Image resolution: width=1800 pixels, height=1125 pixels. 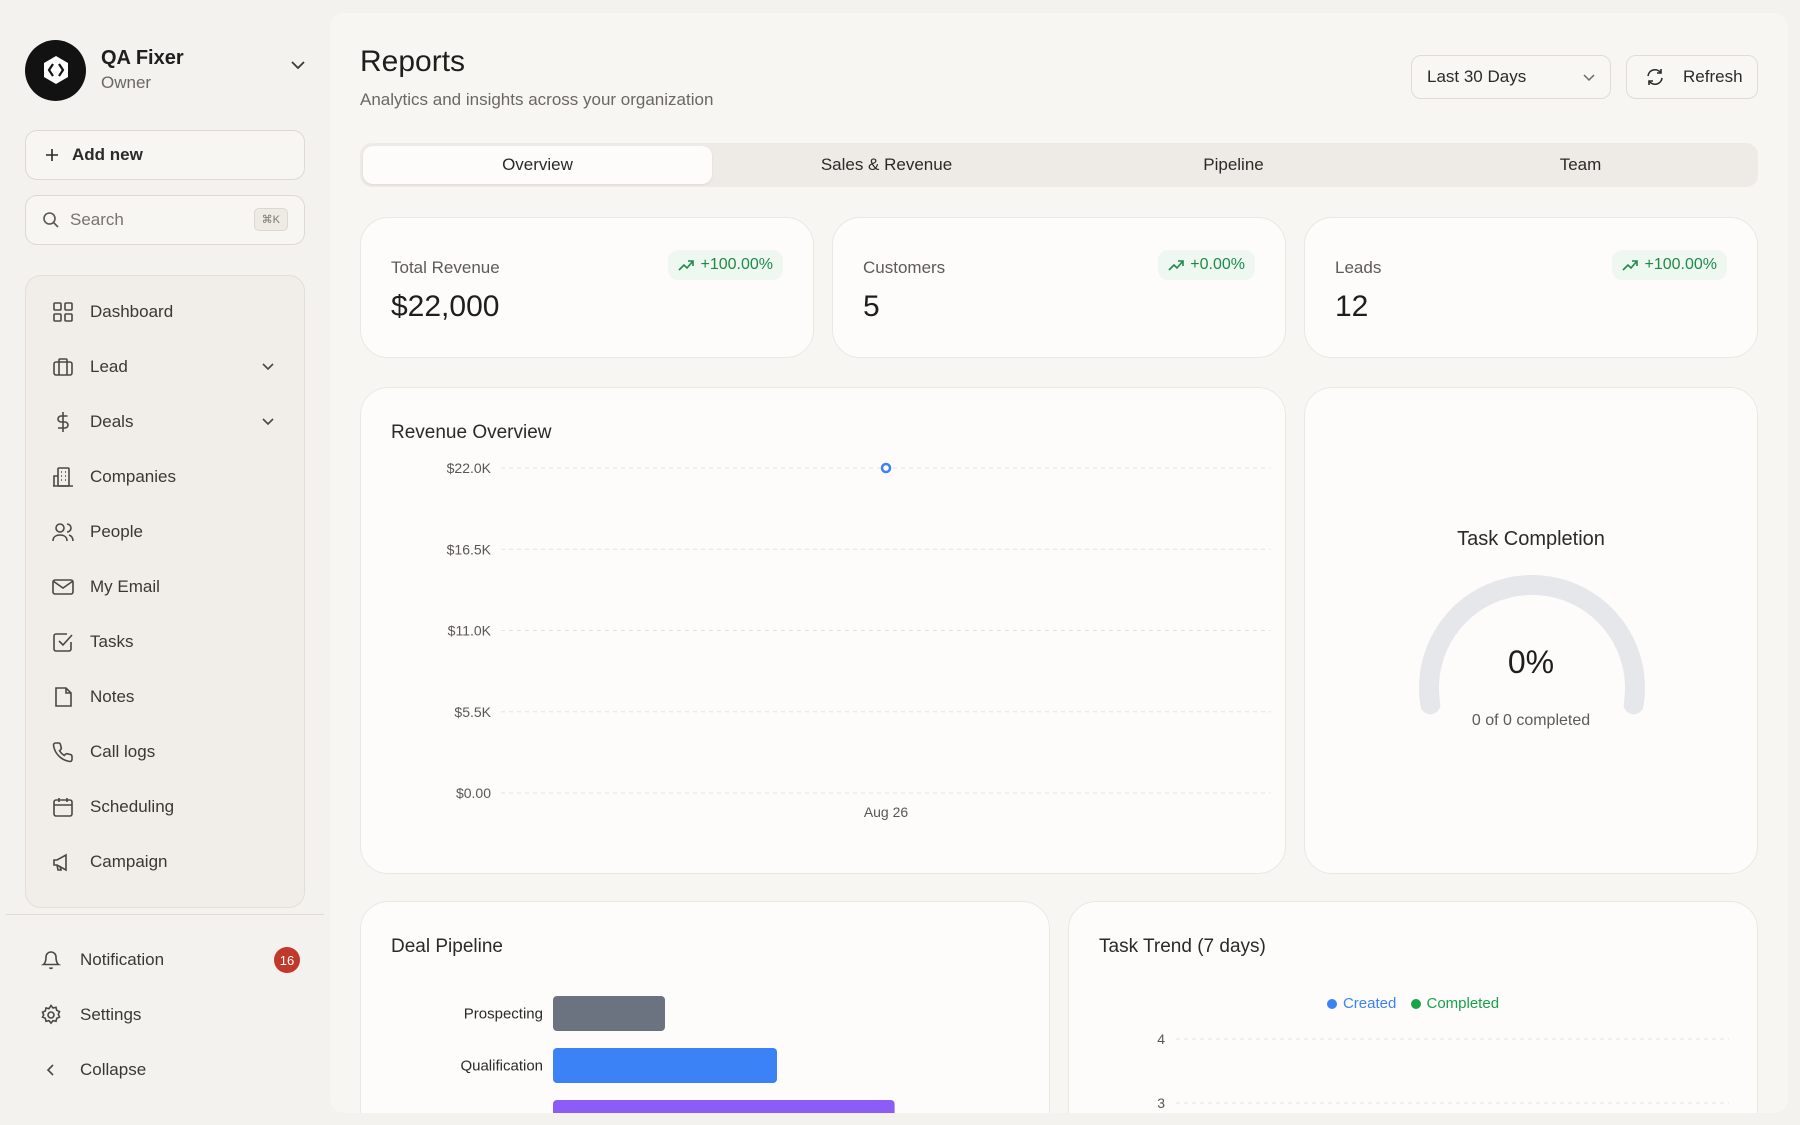 I want to click on briefcase-icon, so click(x=63, y=367).